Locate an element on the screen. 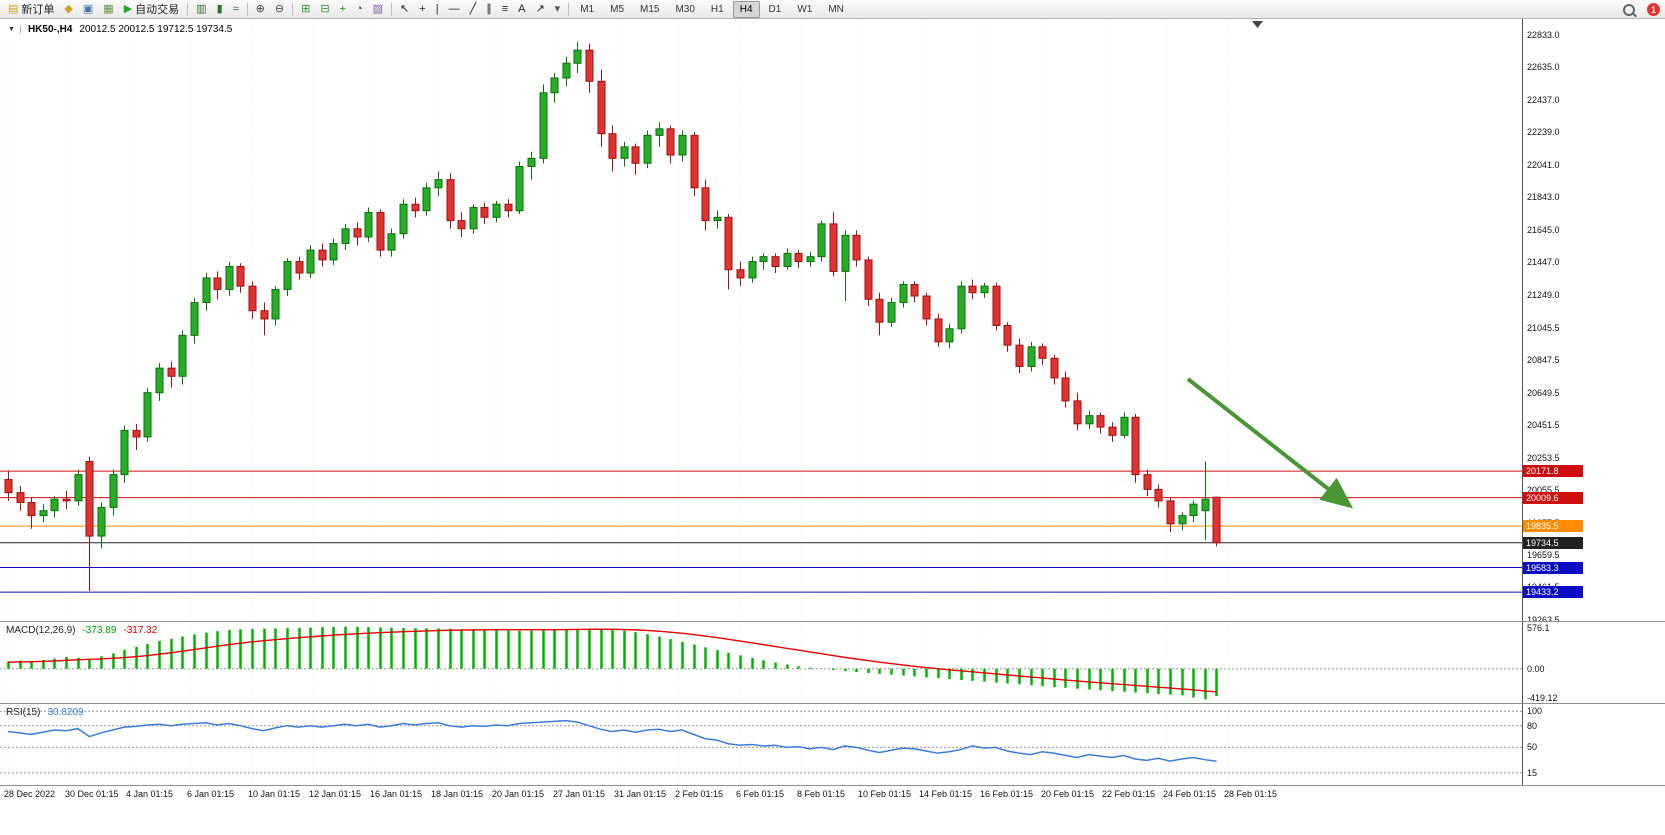 The image size is (1665, 835). profiles-button: ▣ is located at coordinates (88, 9).